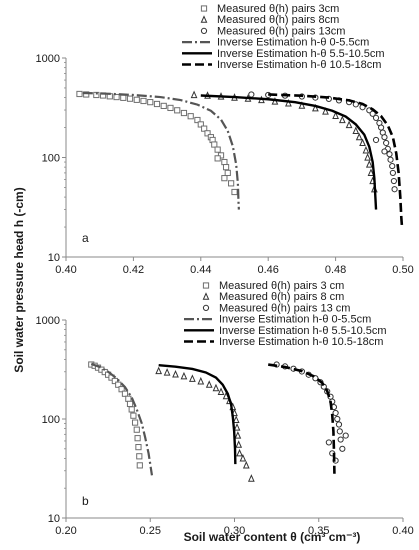 The width and height of the screenshot is (419, 550). What do you see at coordinates (295, 320) in the screenshot?
I see `legend-label: Inverse Estimation h-θ 0-5.5cm` at bounding box center [295, 320].